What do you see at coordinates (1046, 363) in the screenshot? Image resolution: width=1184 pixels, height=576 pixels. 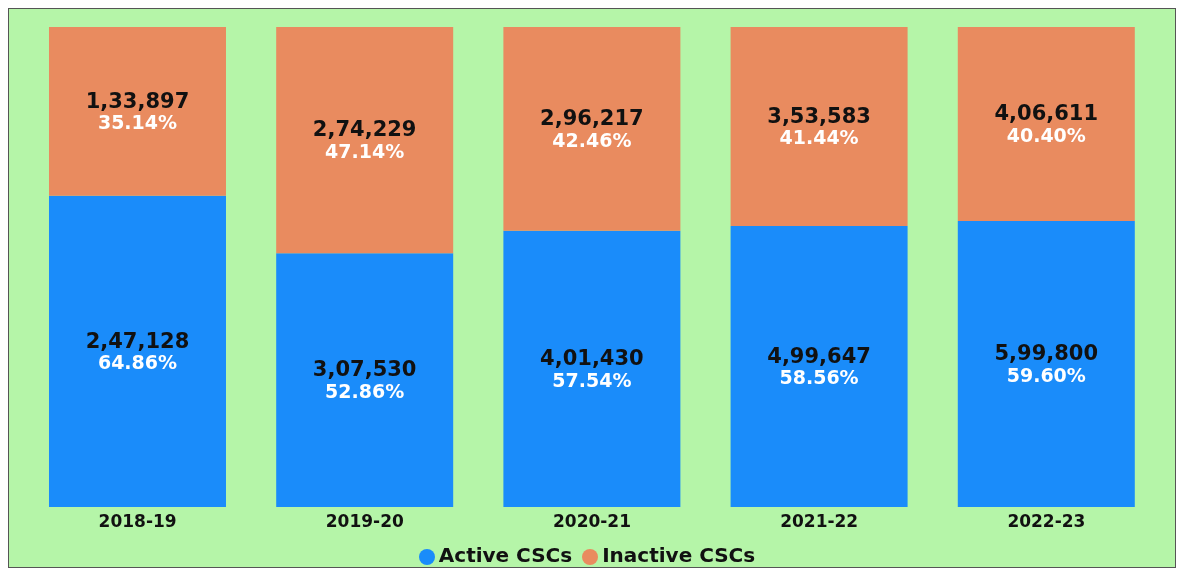 I see `data-label: 5,99,800 59.60%` at bounding box center [1046, 363].